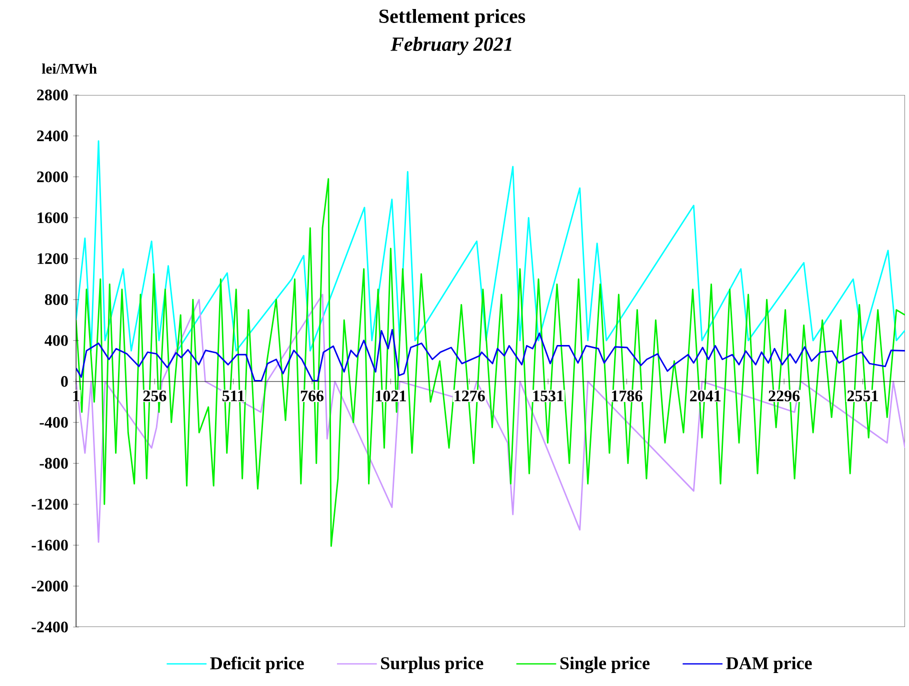 This screenshot has height=686, width=909. What do you see at coordinates (54, 422) in the screenshot?
I see `y-tick-label: -400` at bounding box center [54, 422].